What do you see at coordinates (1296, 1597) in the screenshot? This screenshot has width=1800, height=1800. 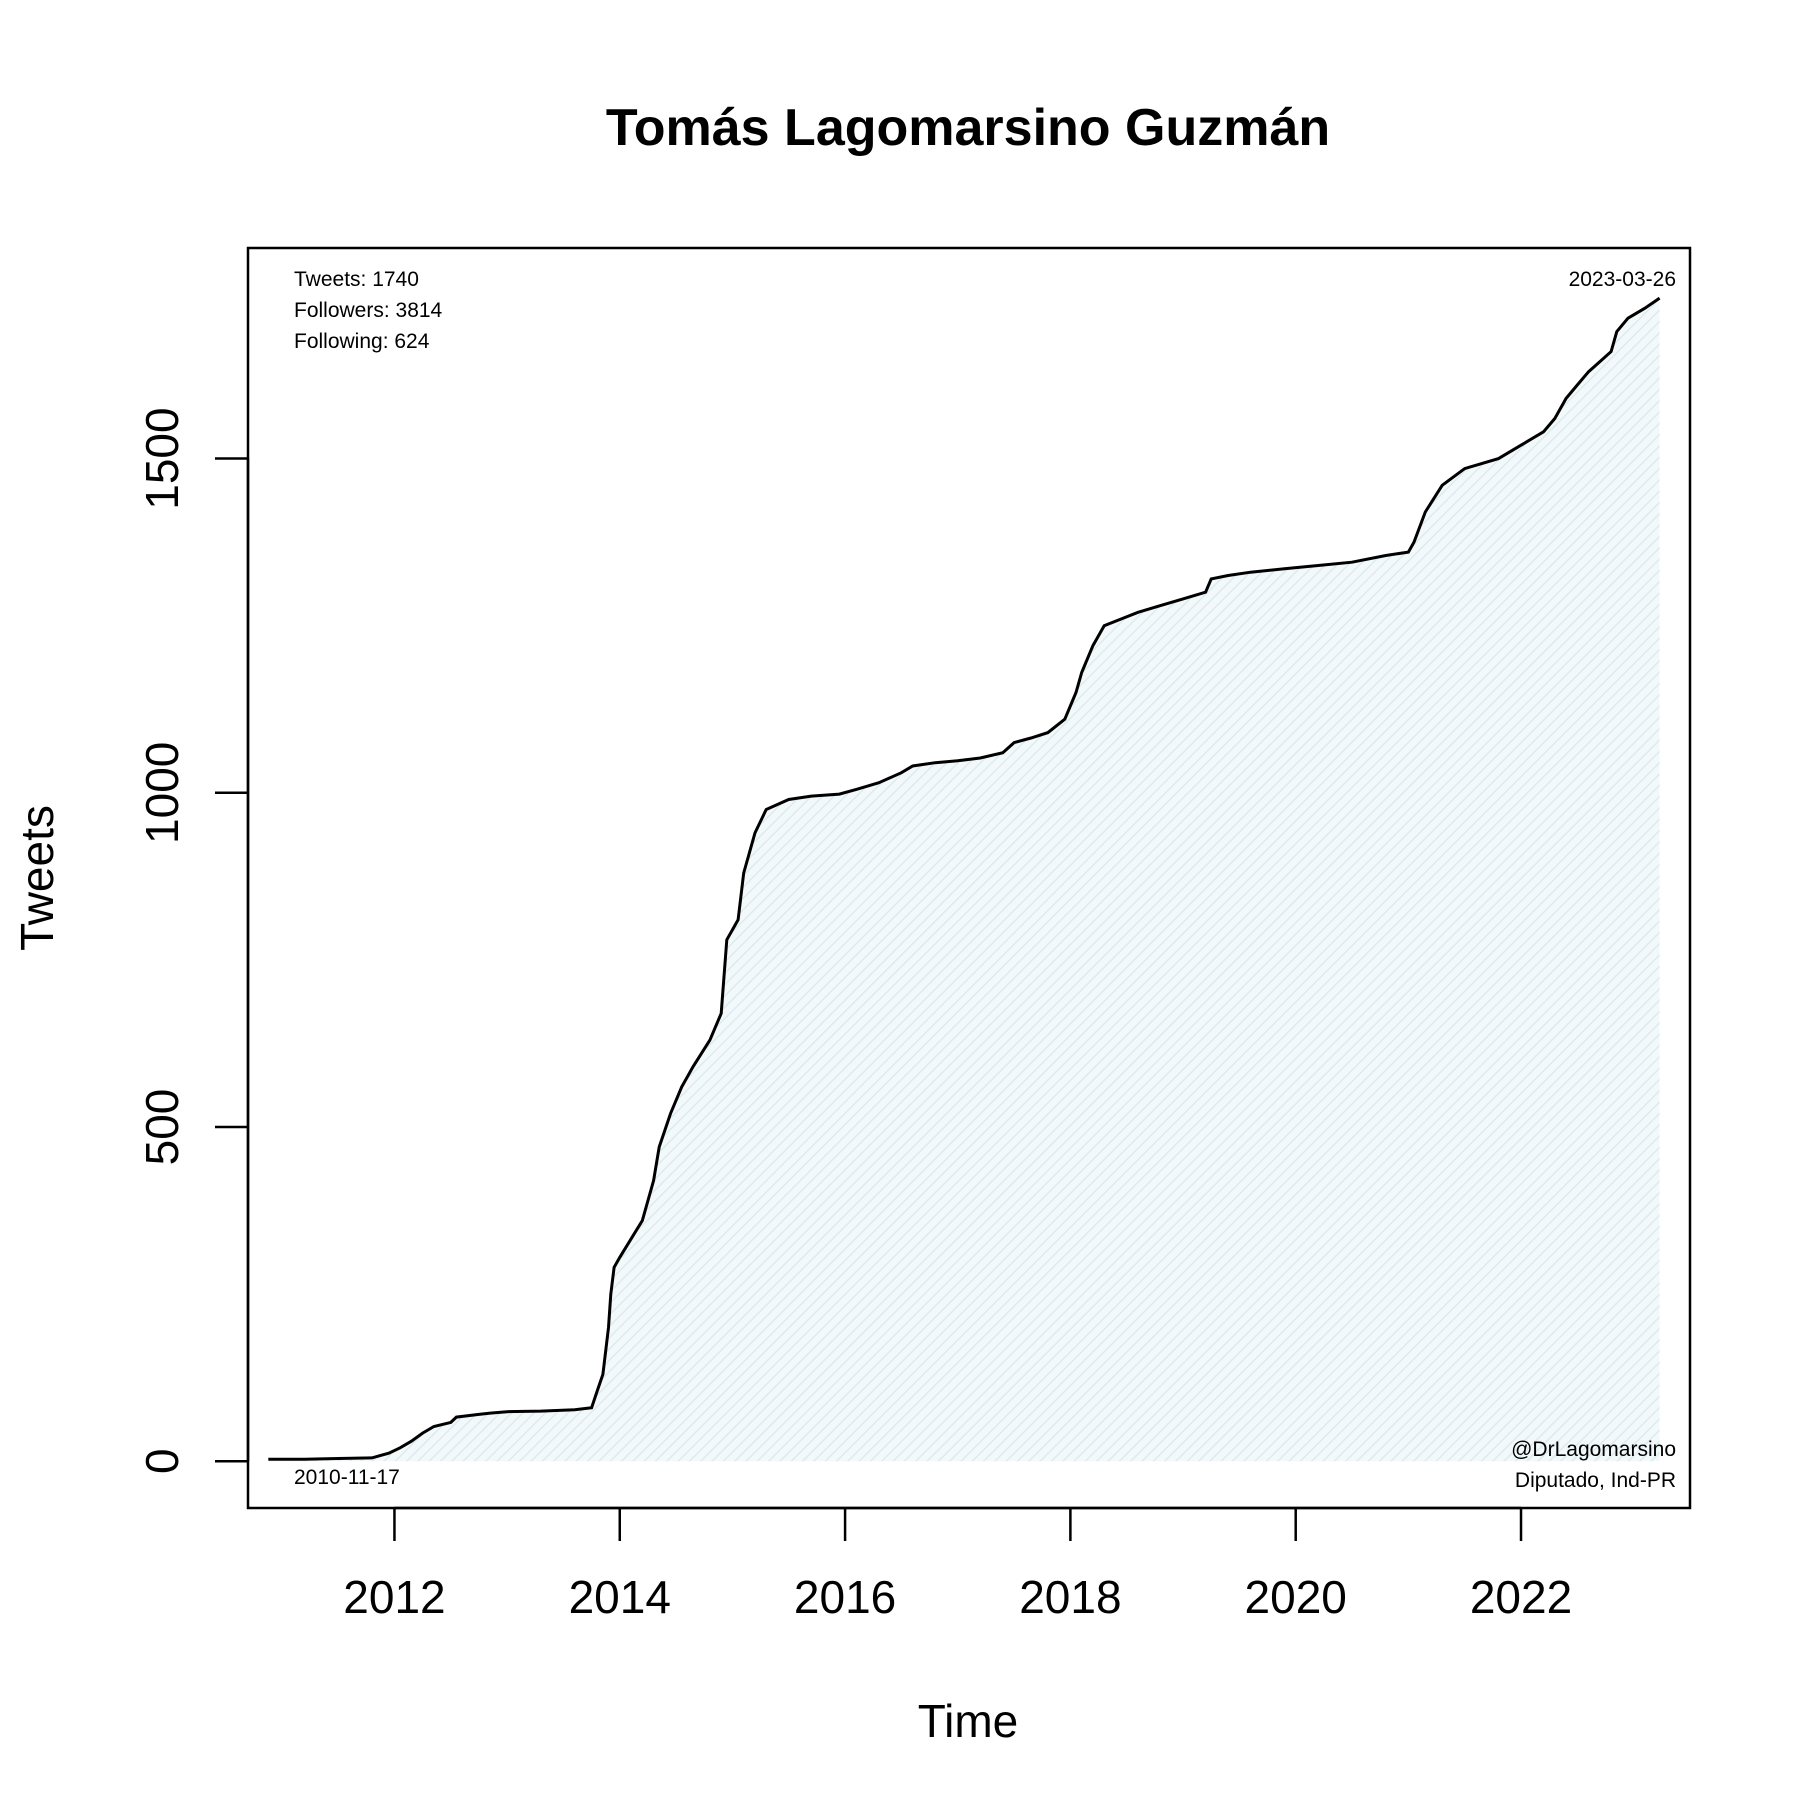 I see `x-tick-label: 2020` at bounding box center [1296, 1597].